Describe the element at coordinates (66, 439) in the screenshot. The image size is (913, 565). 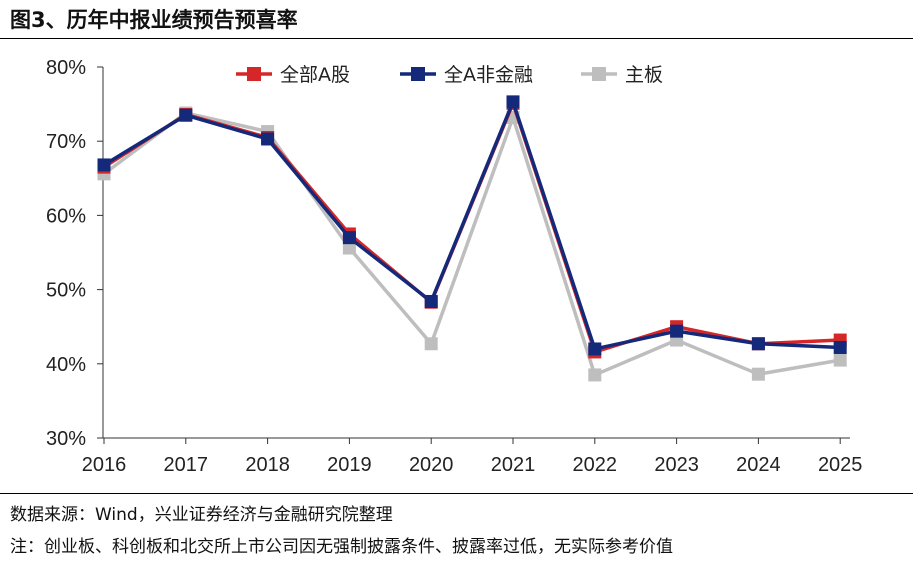
I see `y-tick-label: 30%` at that location.